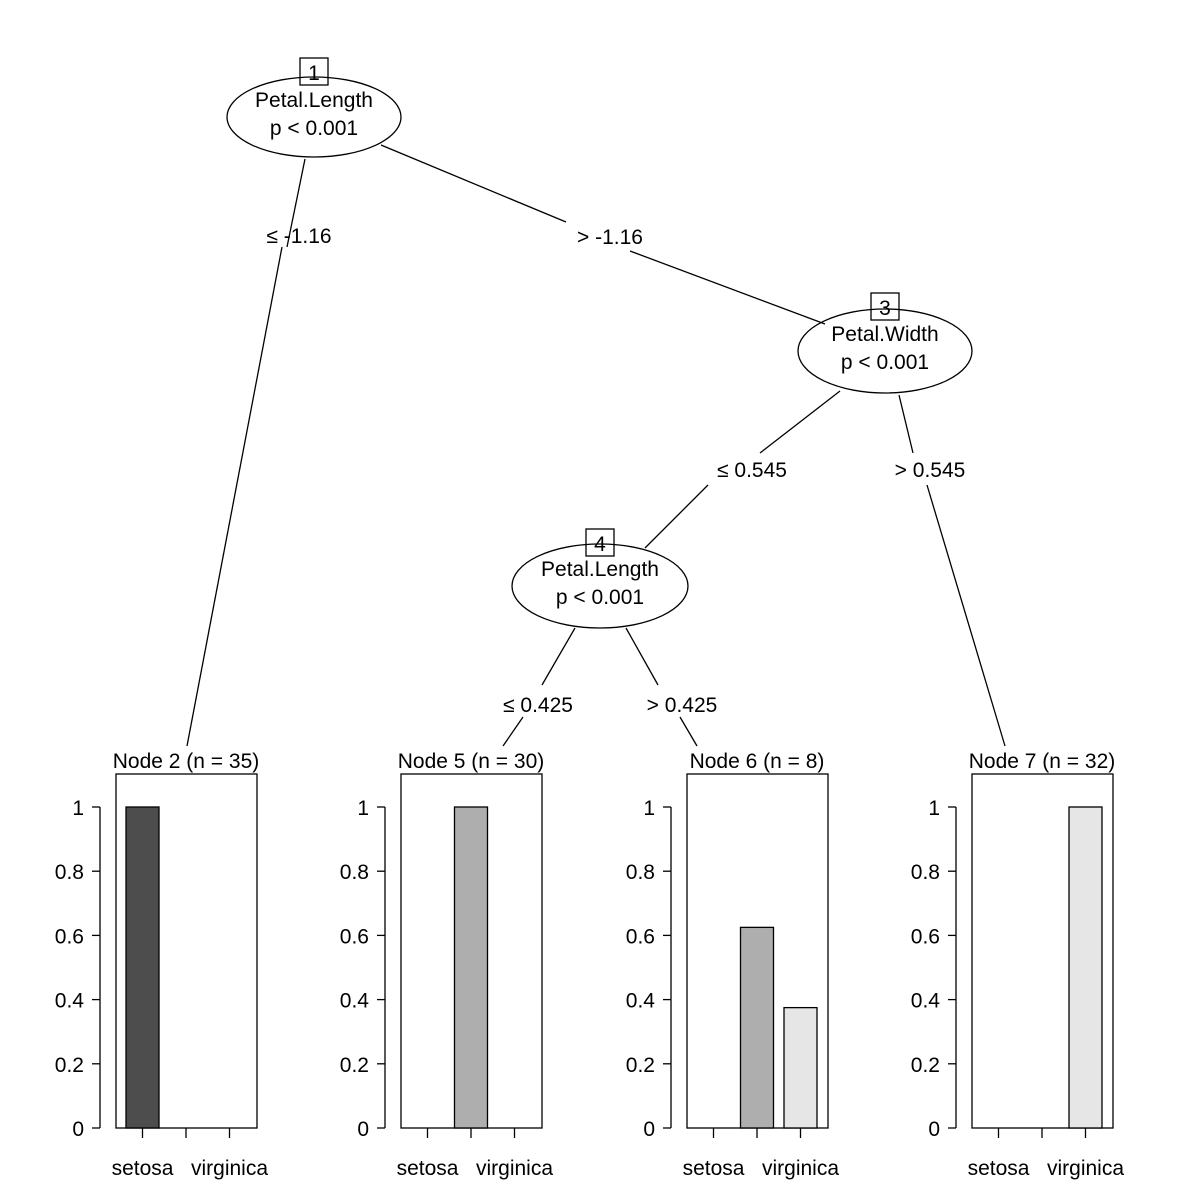  I want to click on edge-split-label: ≤ 0.425, so click(538, 705).